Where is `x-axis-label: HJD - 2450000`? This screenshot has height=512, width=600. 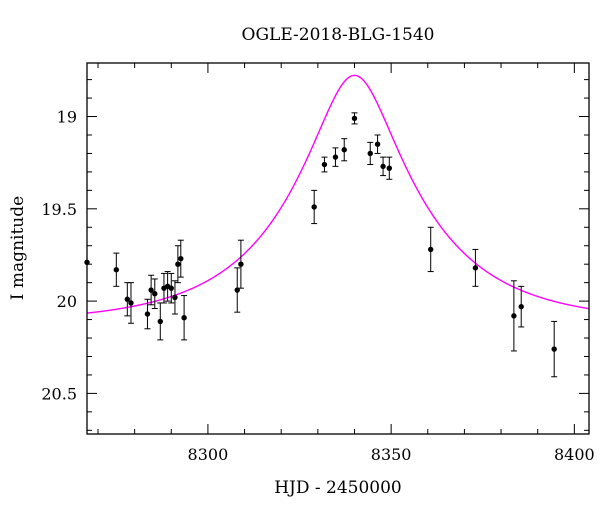 x-axis-label: HJD - 2450000 is located at coordinates (338, 488).